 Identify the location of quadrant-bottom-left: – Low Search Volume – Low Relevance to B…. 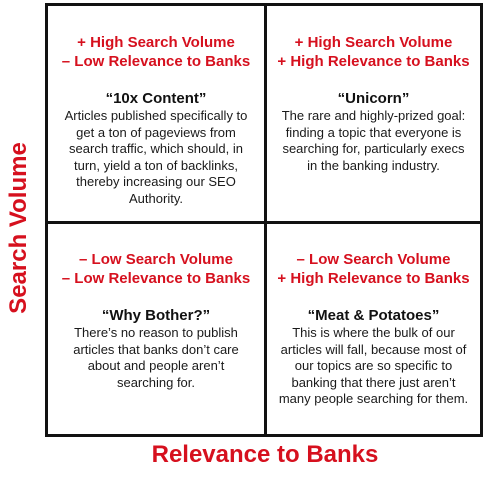
(156, 320).